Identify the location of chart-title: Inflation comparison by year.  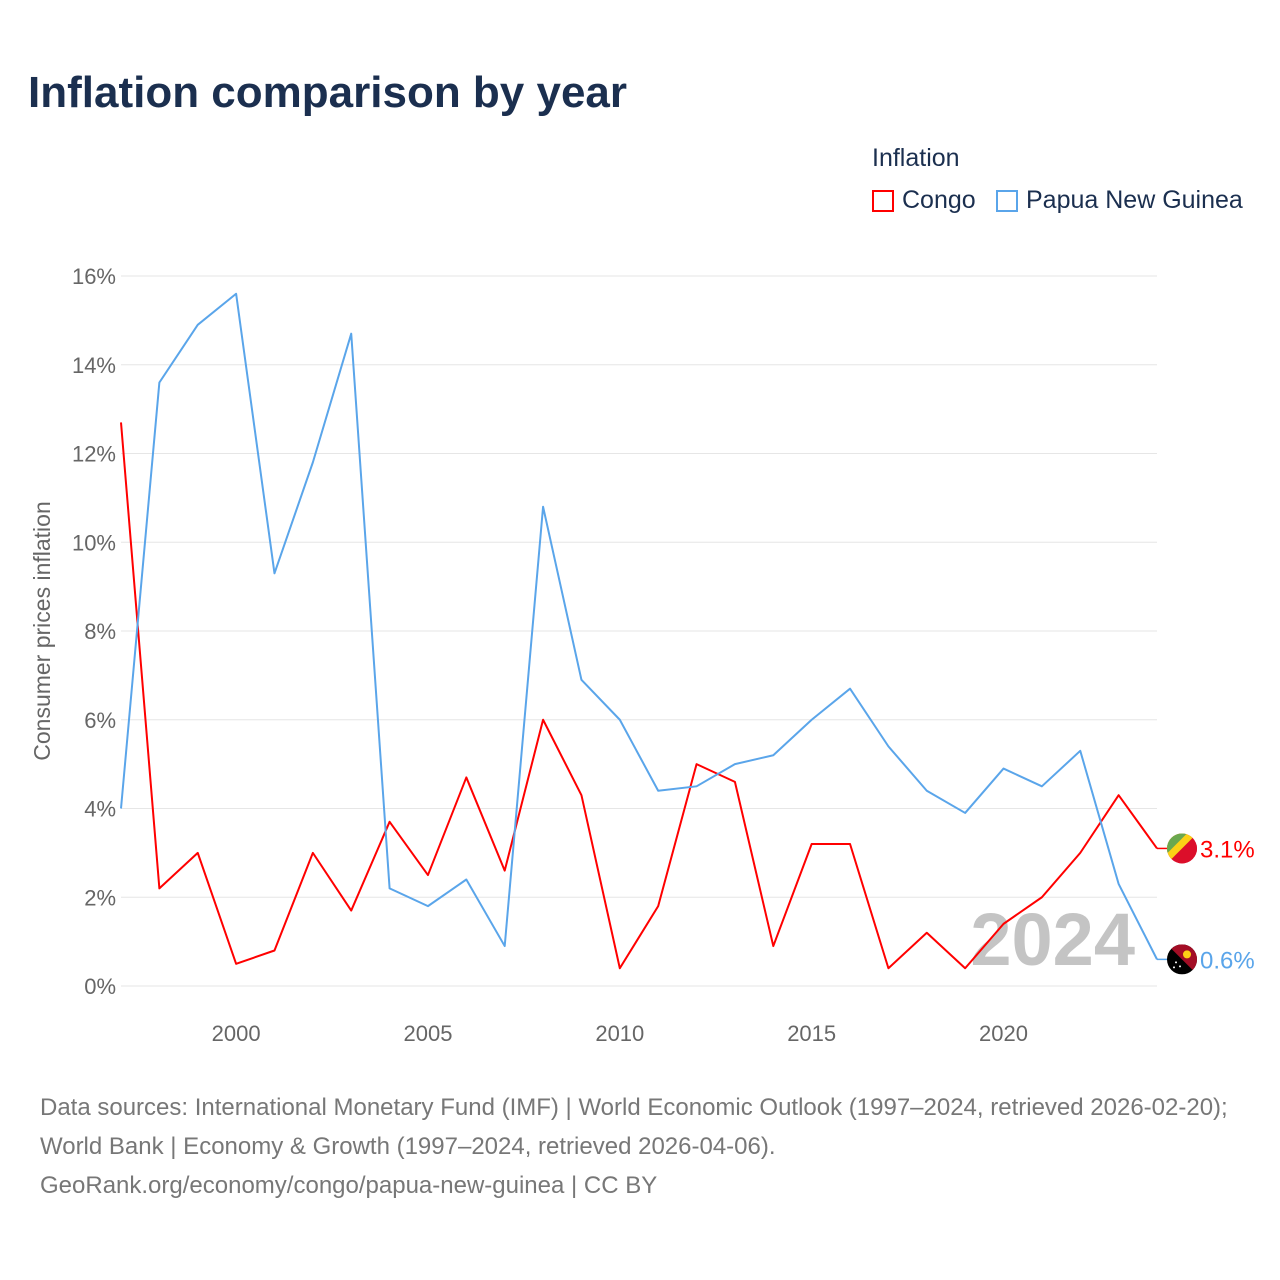
(328, 92).